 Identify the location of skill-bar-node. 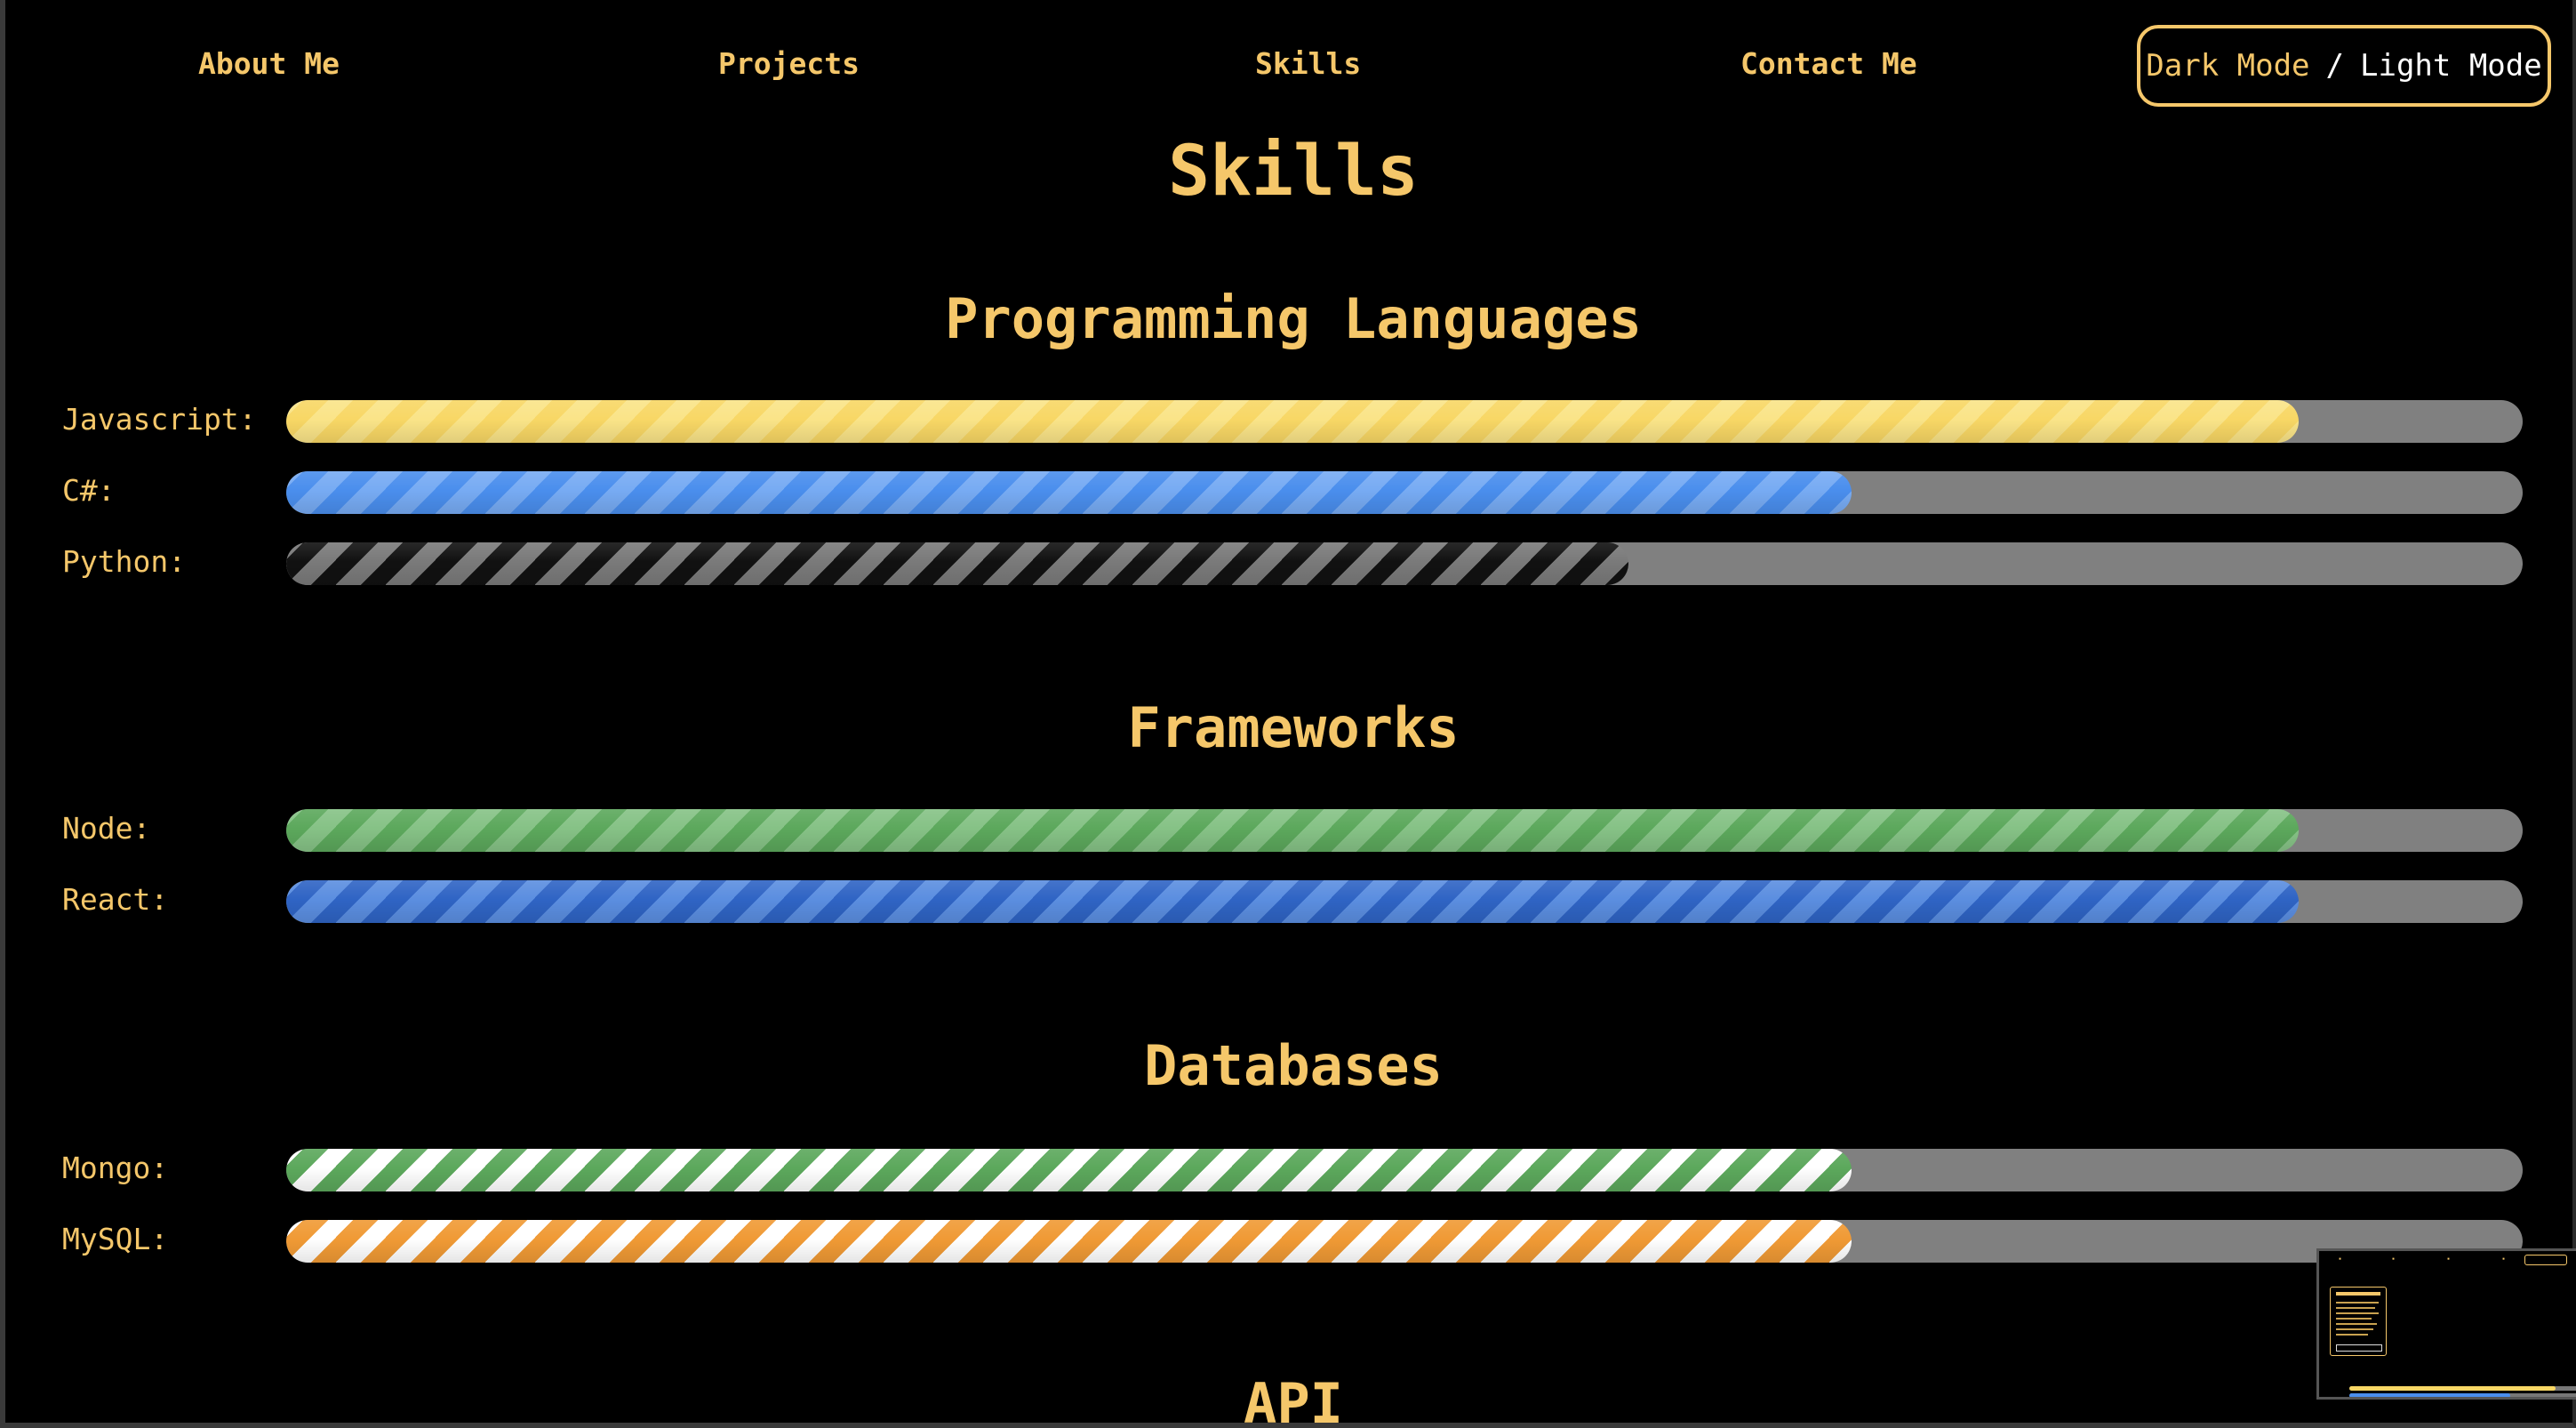
(1404, 830).